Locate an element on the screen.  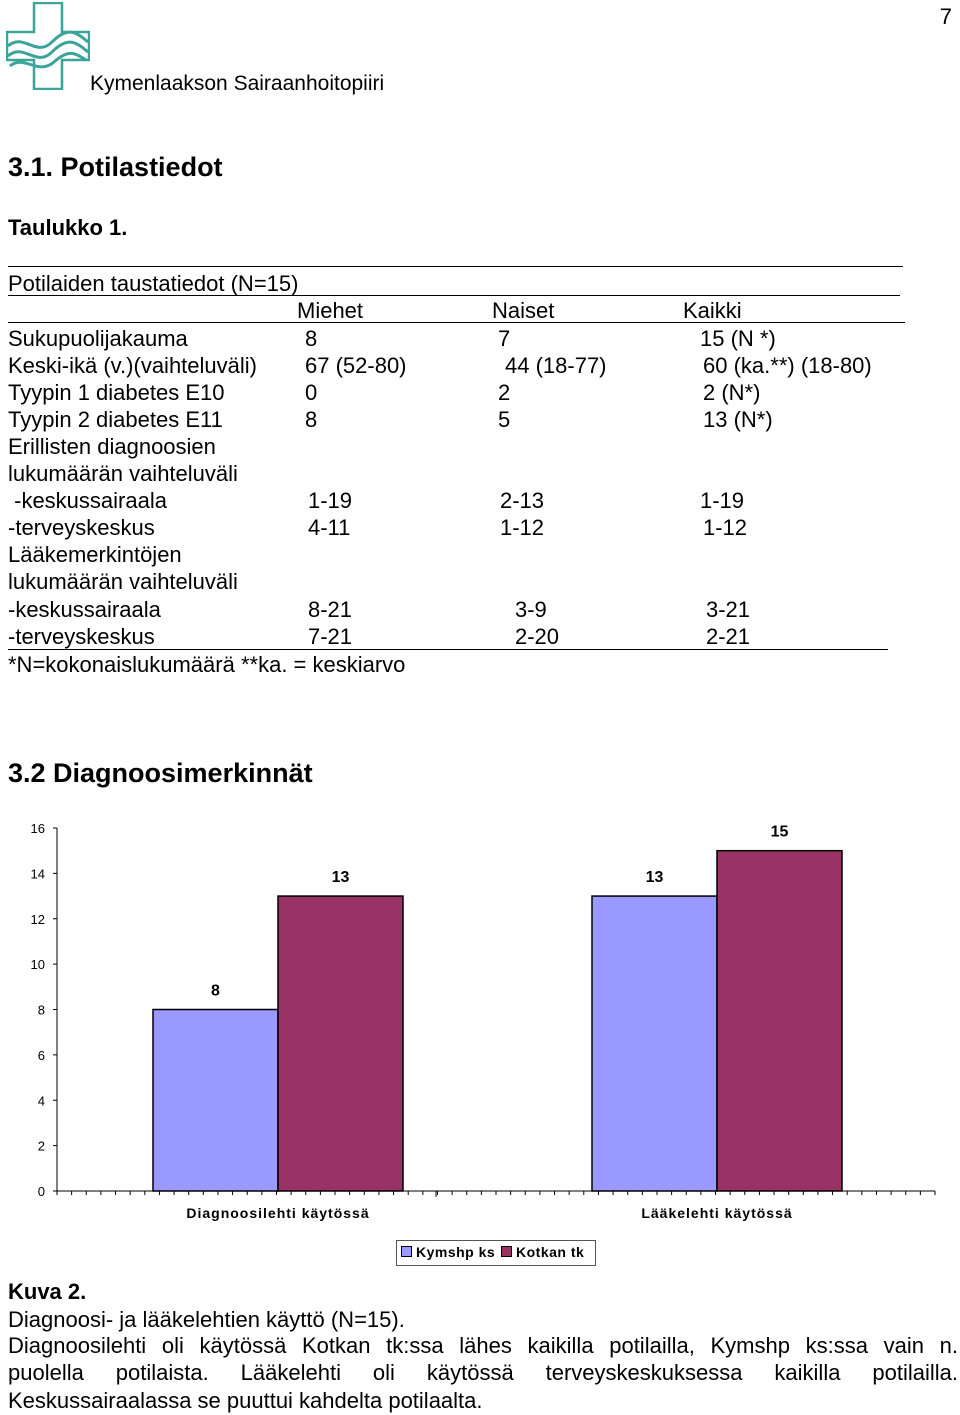
cell: 2-20 is located at coordinates (537, 636).